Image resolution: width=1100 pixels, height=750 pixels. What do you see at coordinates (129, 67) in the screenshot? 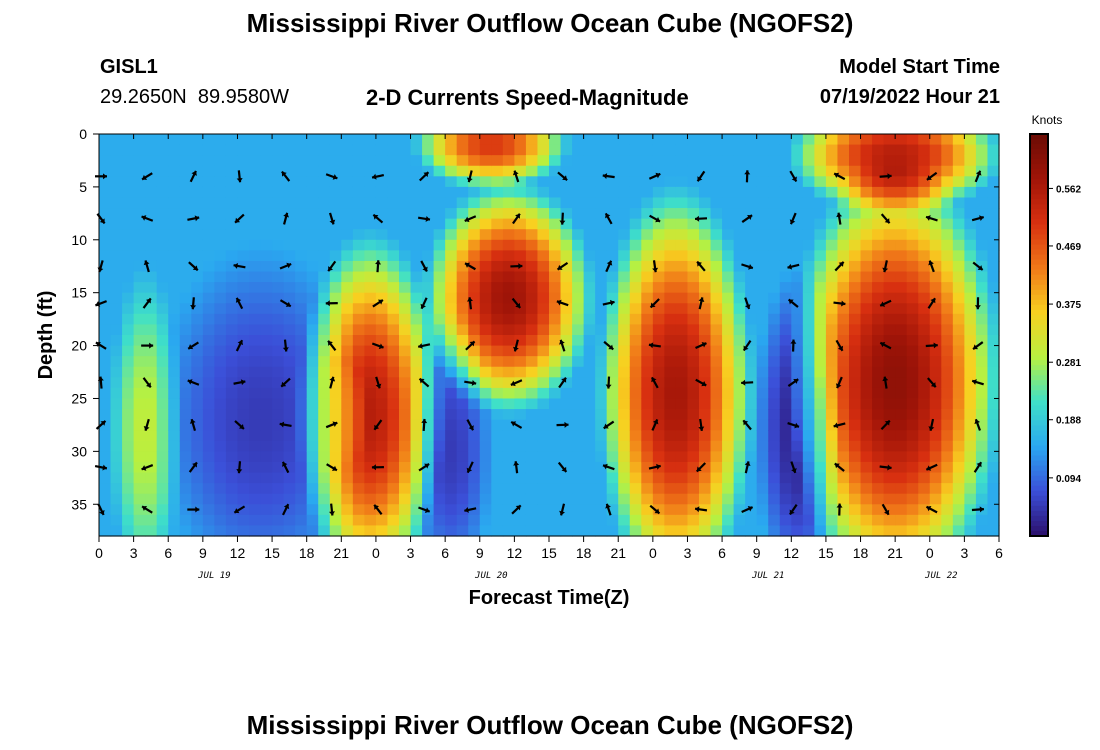
I see `station-id: GISL1` at bounding box center [129, 67].